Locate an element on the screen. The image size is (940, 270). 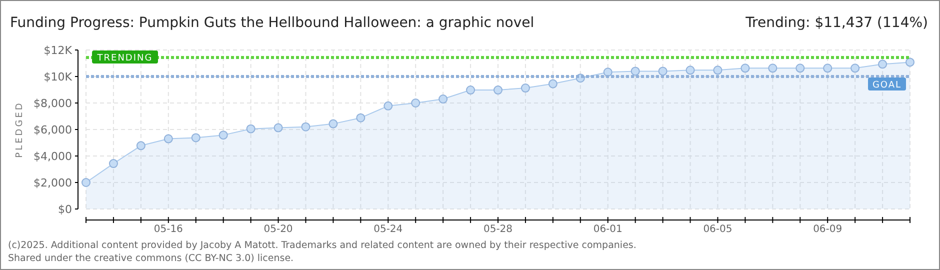
x-tick-label: 05-28 is located at coordinates (498, 229).